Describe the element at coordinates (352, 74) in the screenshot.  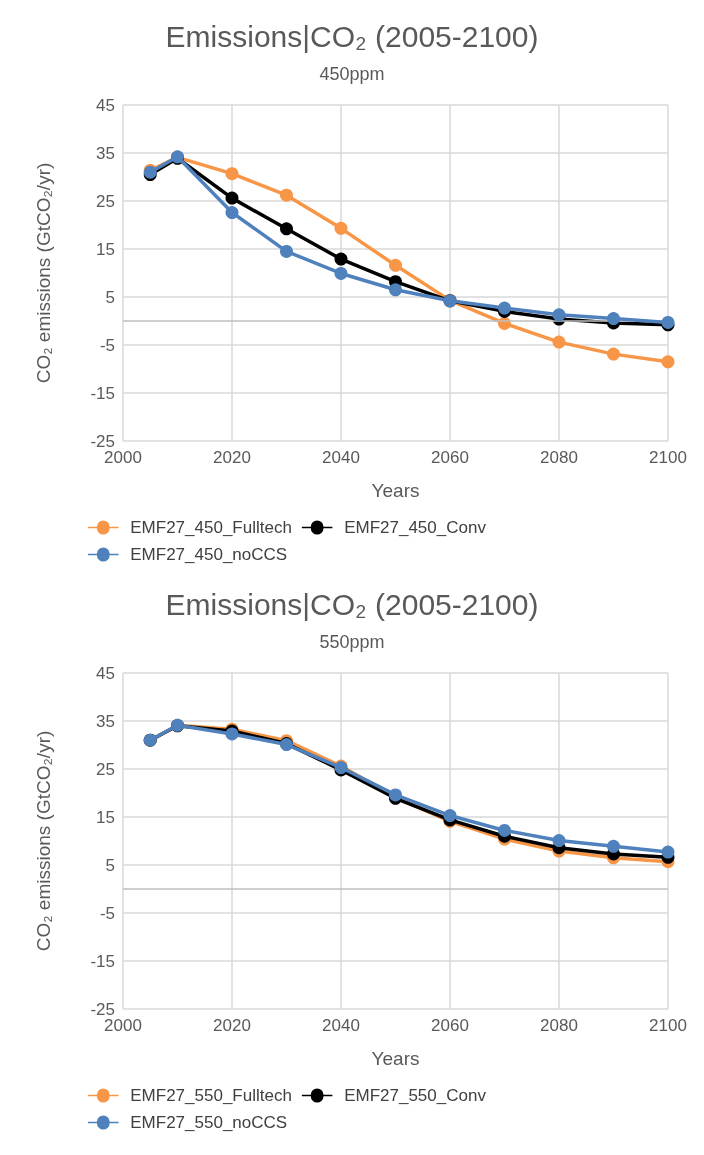
I see `chart-subtitle: 450ppm` at that location.